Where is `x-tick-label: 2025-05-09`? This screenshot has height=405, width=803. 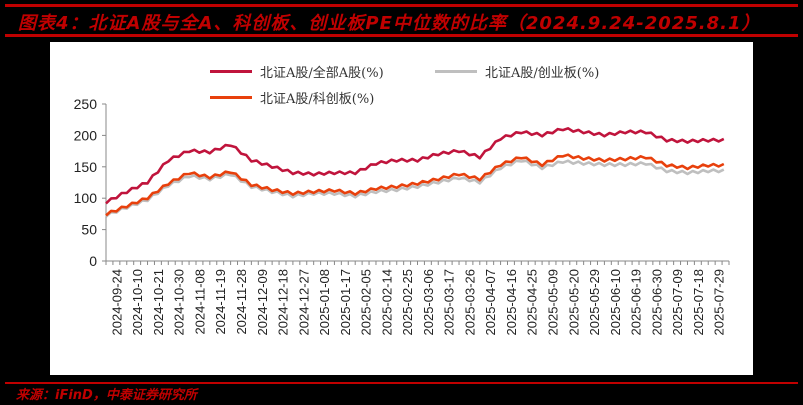 x-tick-label: 2025-05-09 is located at coordinates (552, 302).